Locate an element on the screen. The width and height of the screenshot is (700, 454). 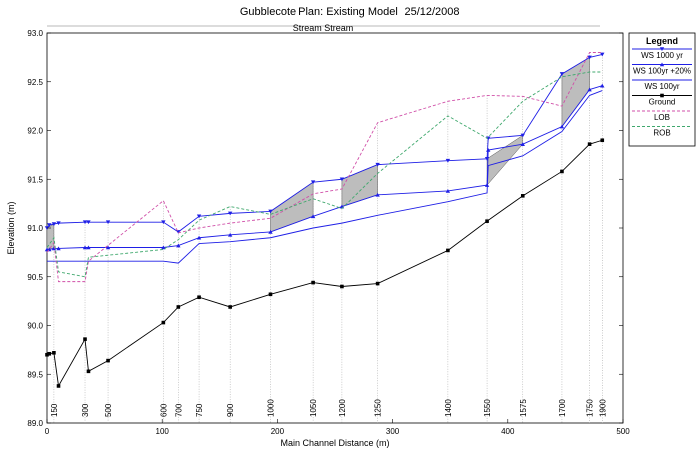
y-tick-label: 93.0 is located at coordinates (35, 33).